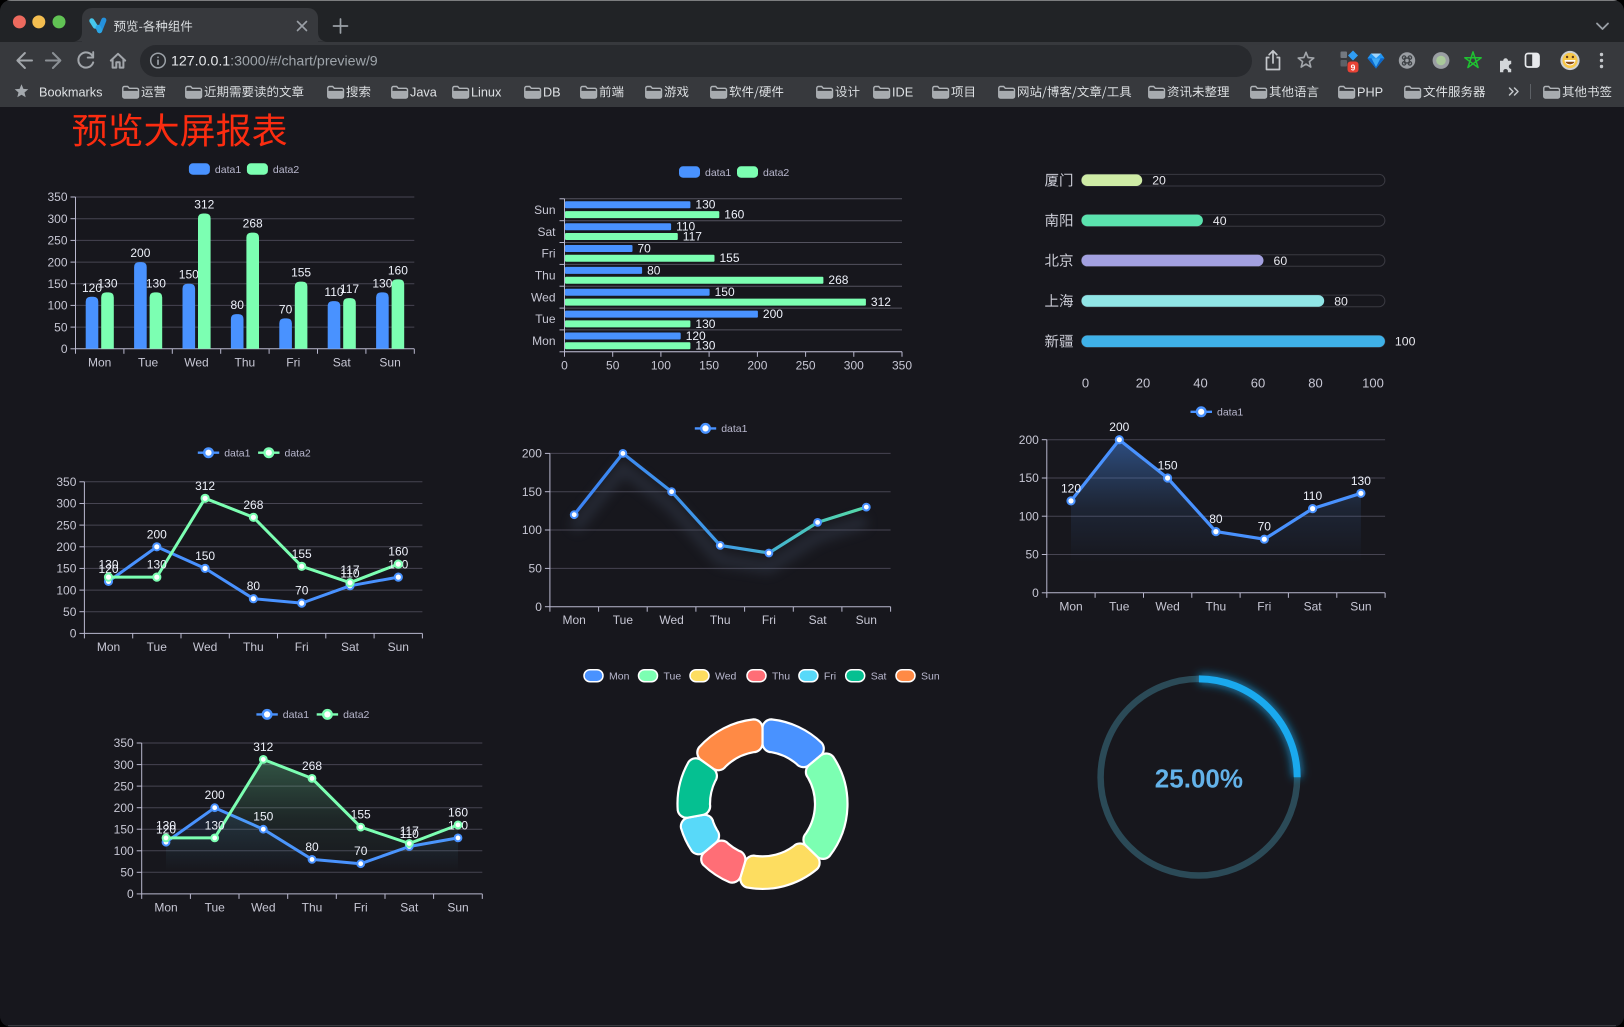 Image resolution: width=1624 pixels, height=1027 pixels. I want to click on svg-text: Linux, so click(486, 92).